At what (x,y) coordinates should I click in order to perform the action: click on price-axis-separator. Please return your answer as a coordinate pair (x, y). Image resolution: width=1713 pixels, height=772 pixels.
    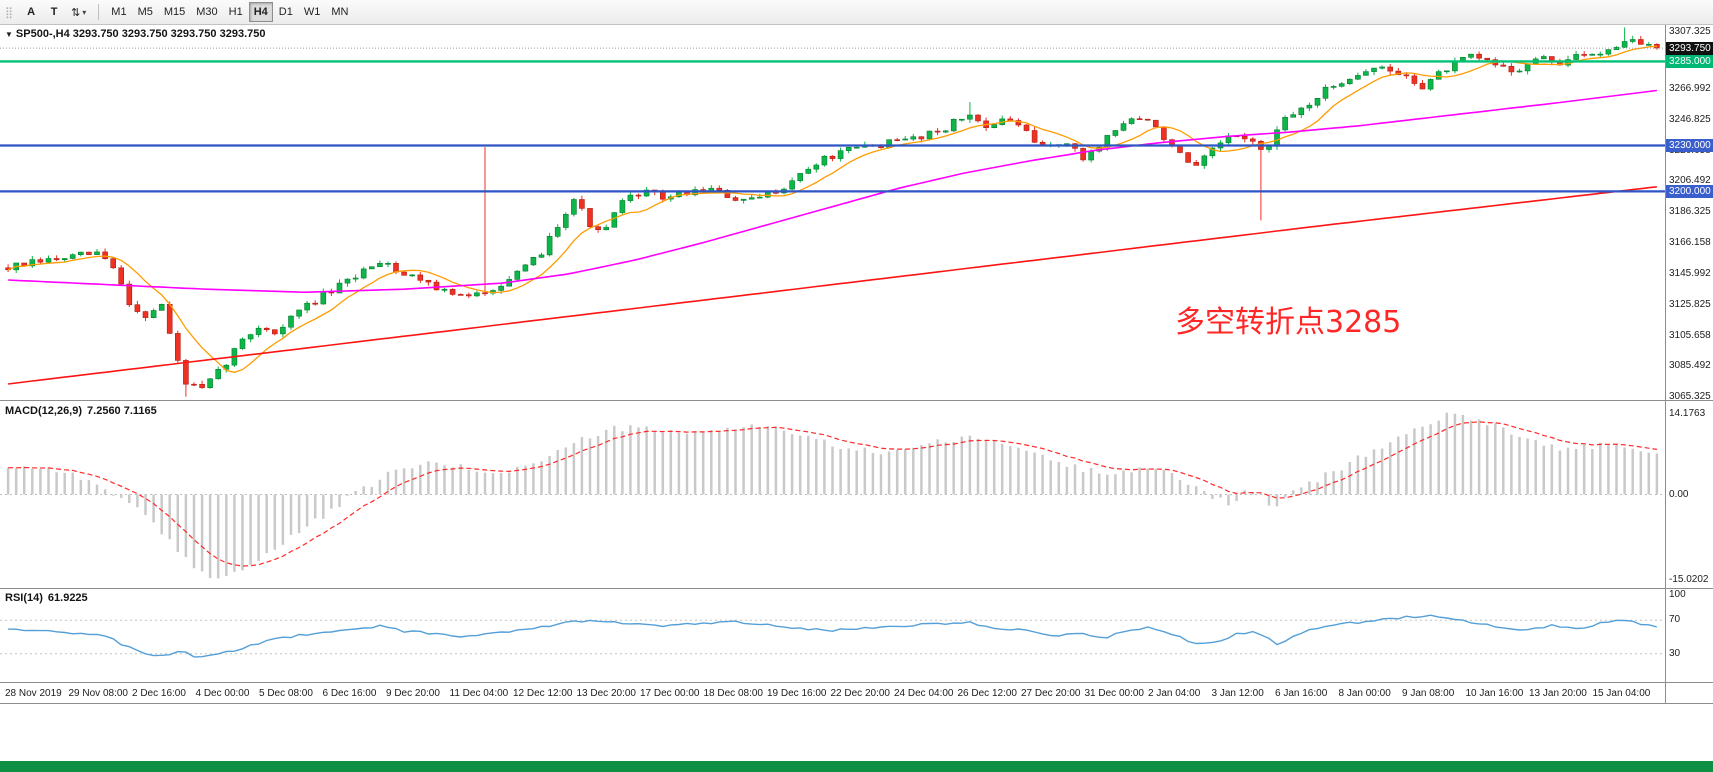
    Looking at the image, I should click on (1665, 363).